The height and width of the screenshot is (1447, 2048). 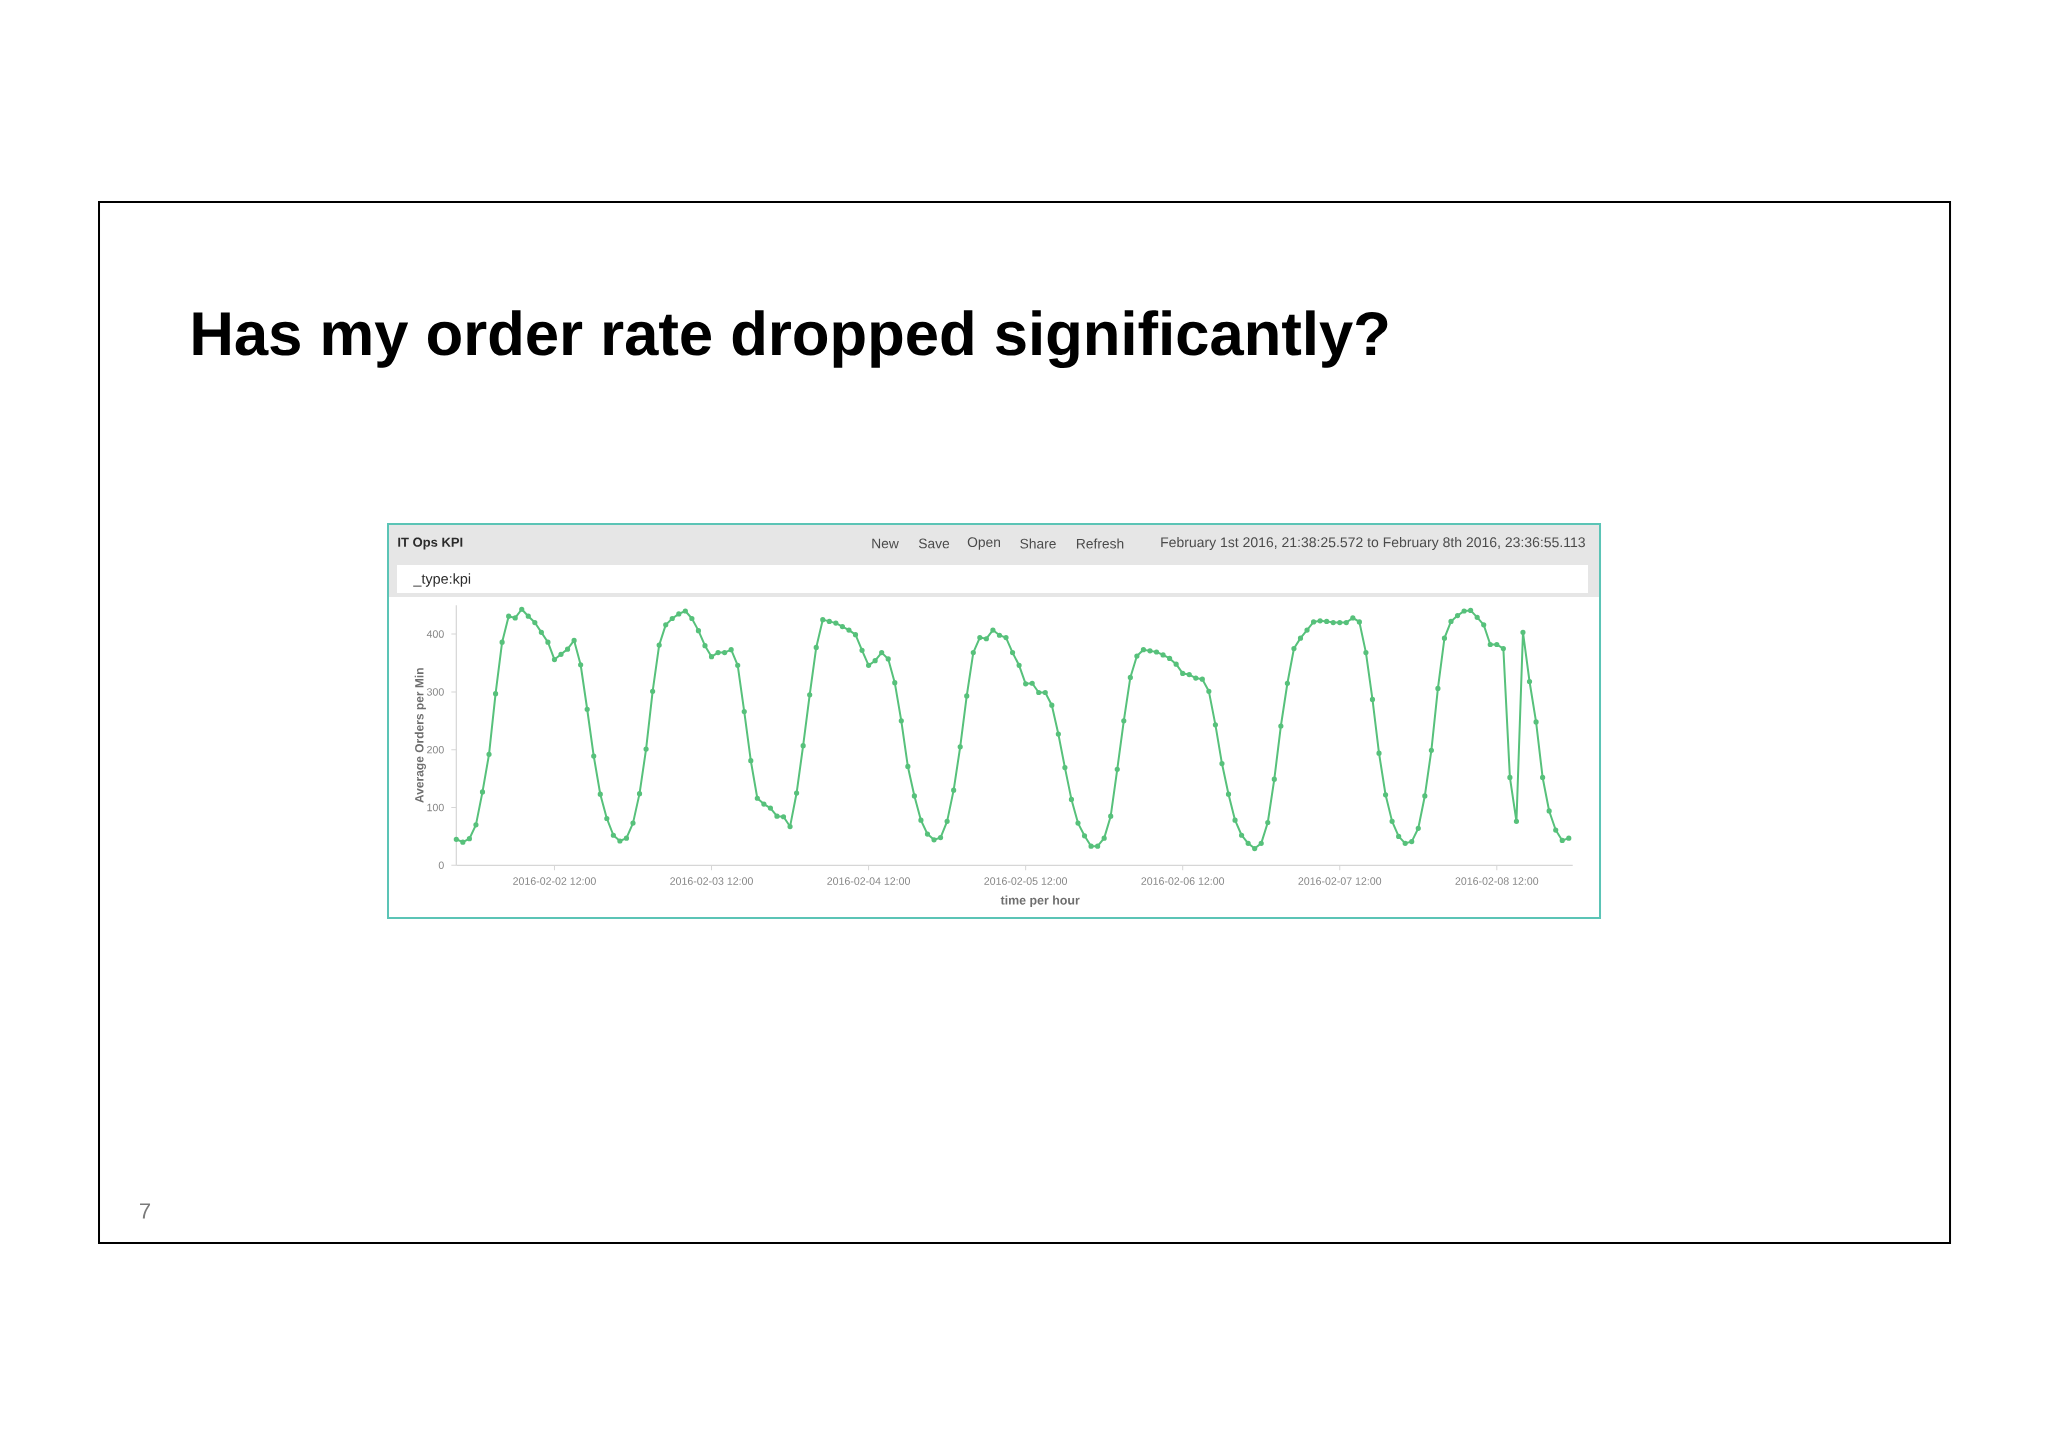 What do you see at coordinates (441, 865) in the screenshot?
I see `y-tick-label: 0` at bounding box center [441, 865].